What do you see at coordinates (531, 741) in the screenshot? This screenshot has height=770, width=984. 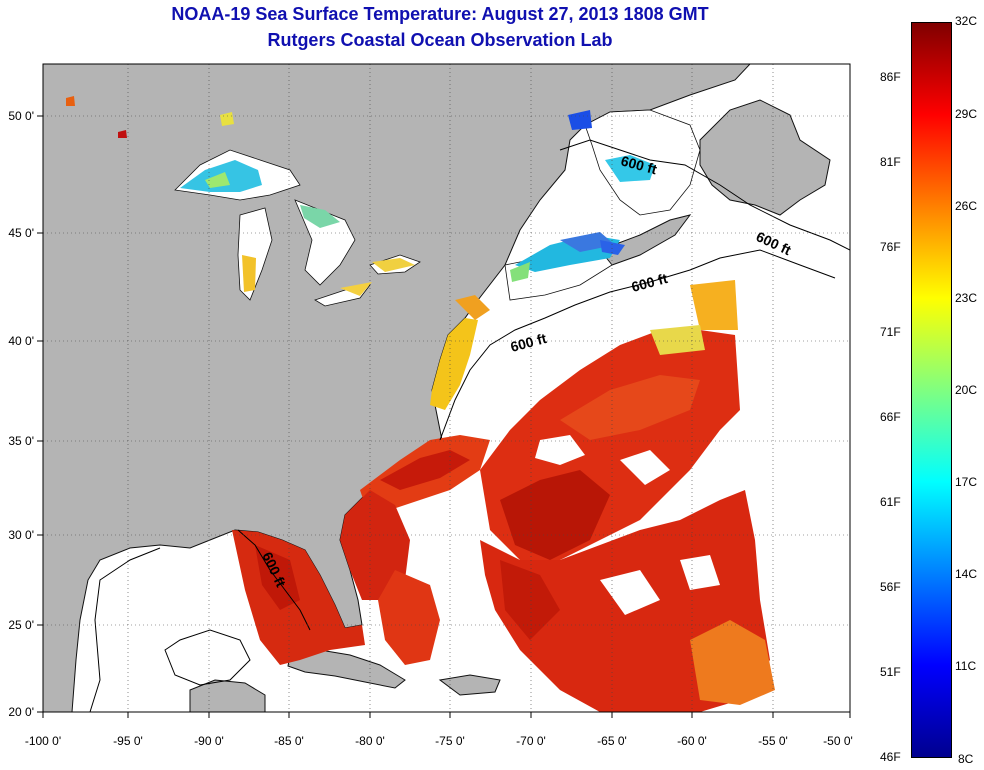 I see `lon-tick-label: -70 0'` at bounding box center [531, 741].